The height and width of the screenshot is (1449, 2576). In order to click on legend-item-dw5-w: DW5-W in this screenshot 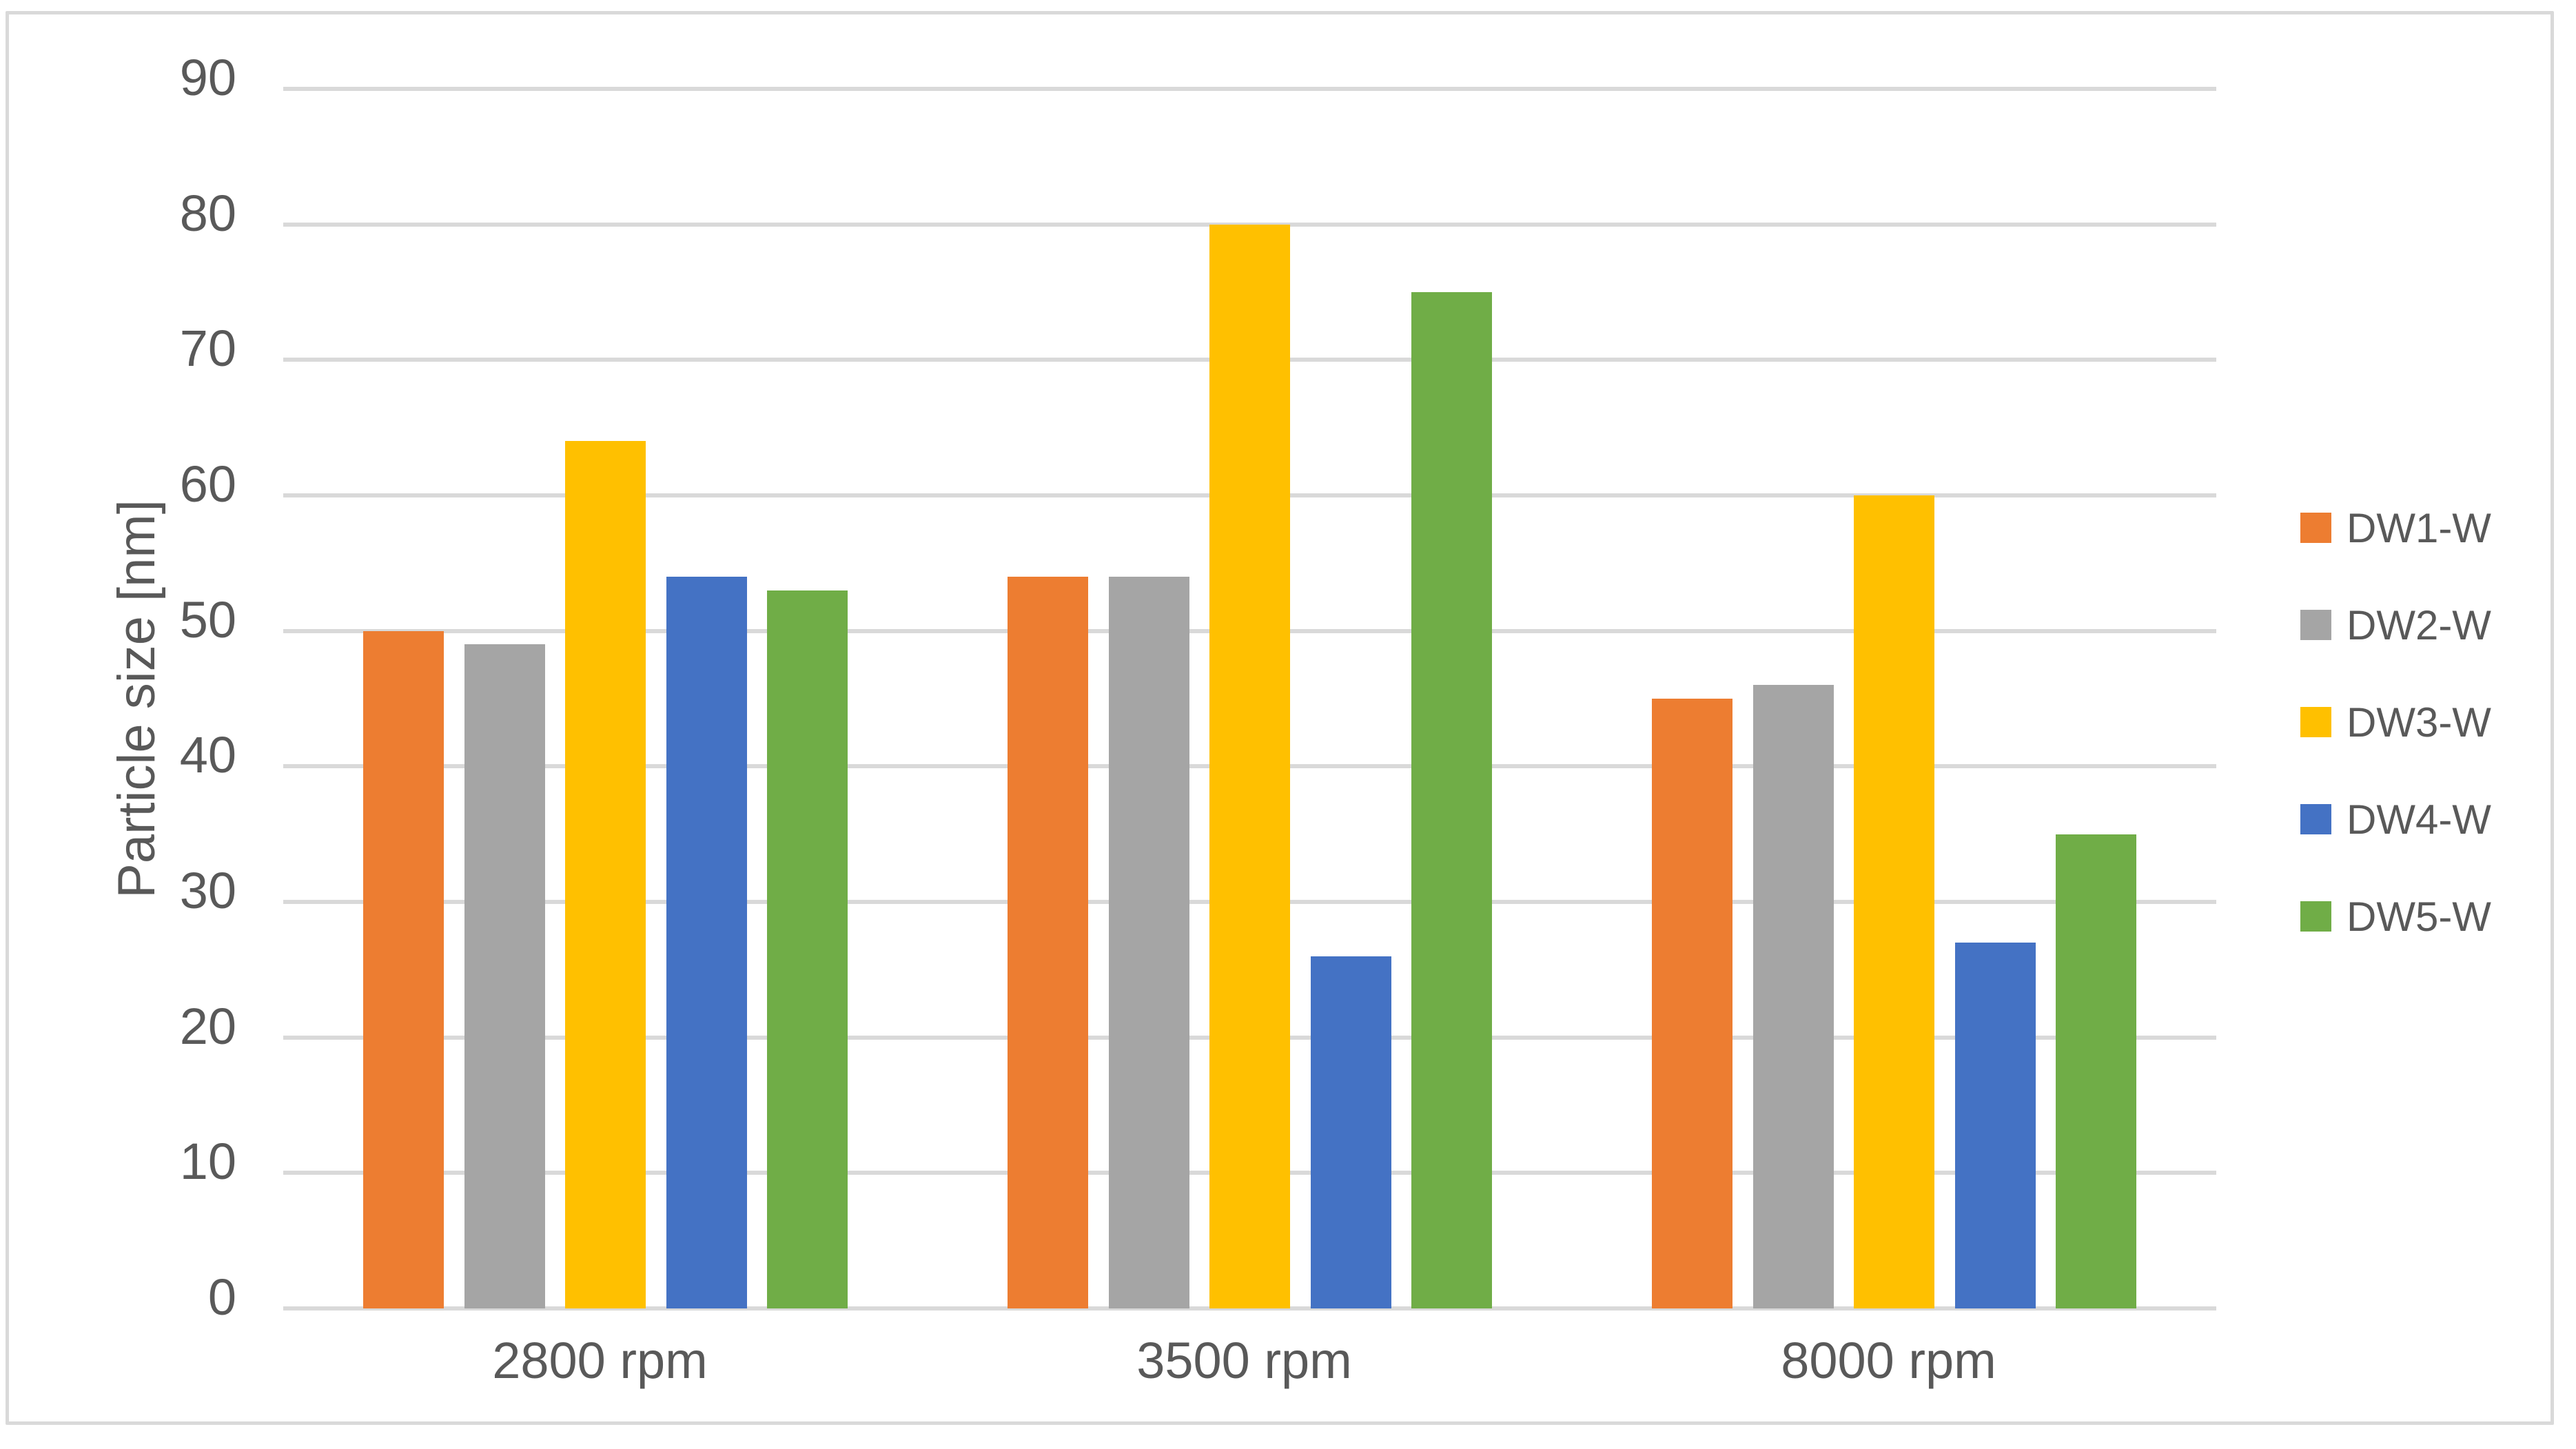, I will do `click(2395, 917)`.